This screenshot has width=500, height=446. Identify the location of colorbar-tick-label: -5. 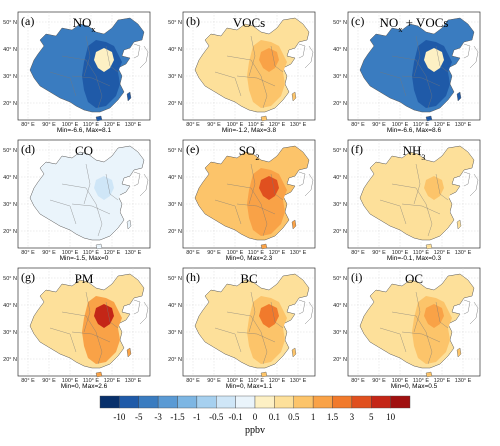
(139, 417).